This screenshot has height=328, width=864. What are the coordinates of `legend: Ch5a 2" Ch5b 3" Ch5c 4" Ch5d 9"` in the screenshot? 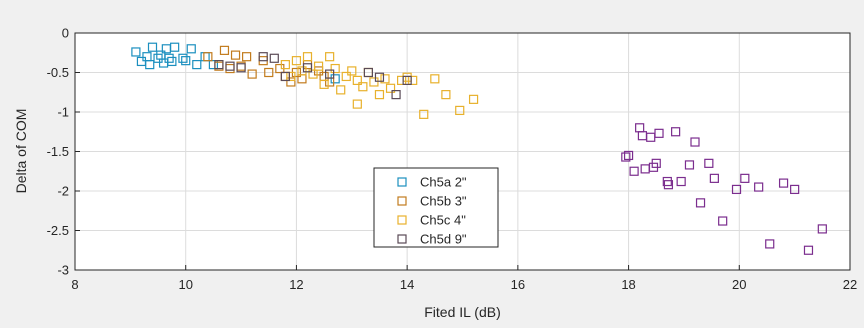 It's located at (436, 207).